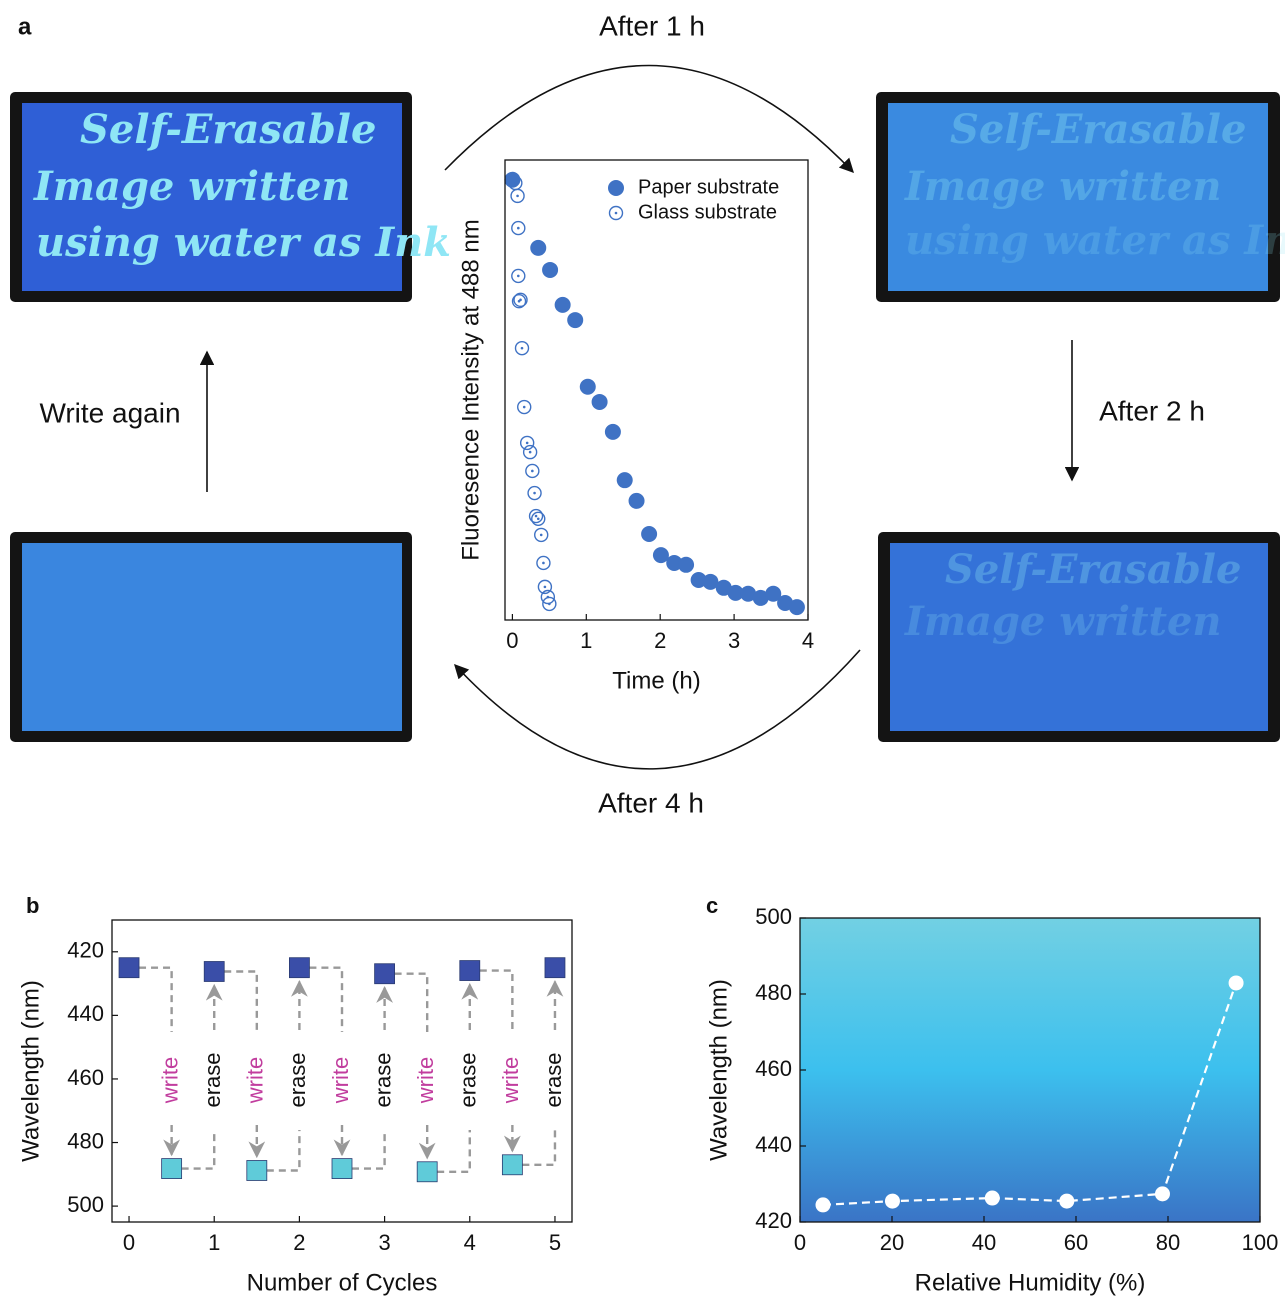  Describe the element at coordinates (255, 1080) in the screenshot. I see `write-label: write` at that location.